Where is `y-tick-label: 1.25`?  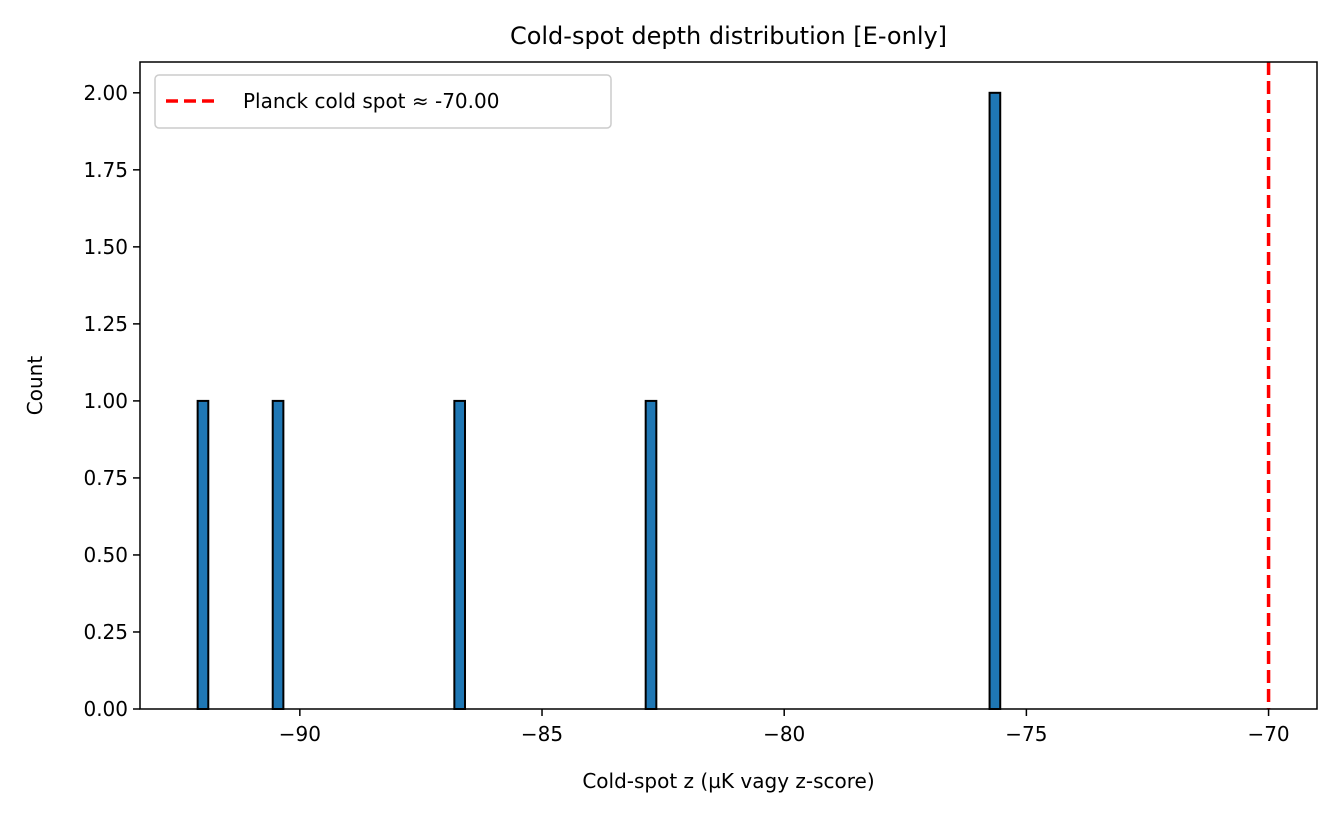
y-tick-label: 1.25 is located at coordinates (105, 324).